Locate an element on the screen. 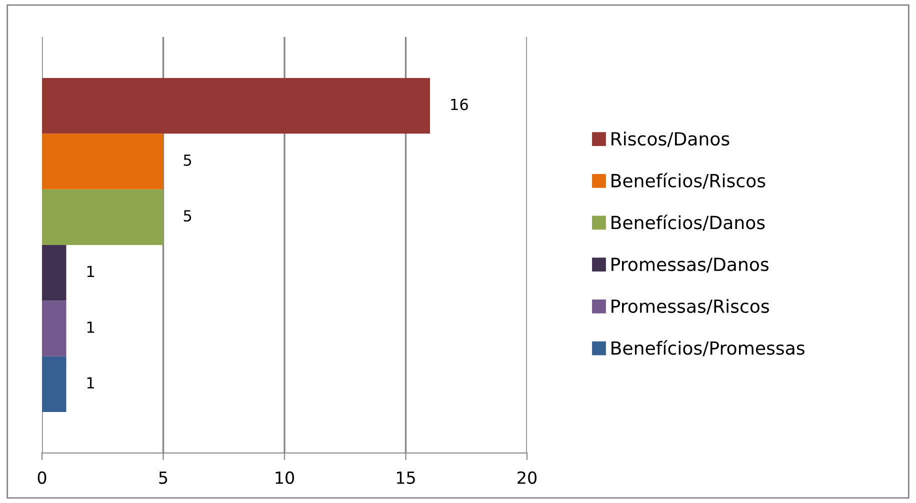 The width and height of the screenshot is (916, 503). legend-label: Benefícios/Riscos is located at coordinates (689, 180).